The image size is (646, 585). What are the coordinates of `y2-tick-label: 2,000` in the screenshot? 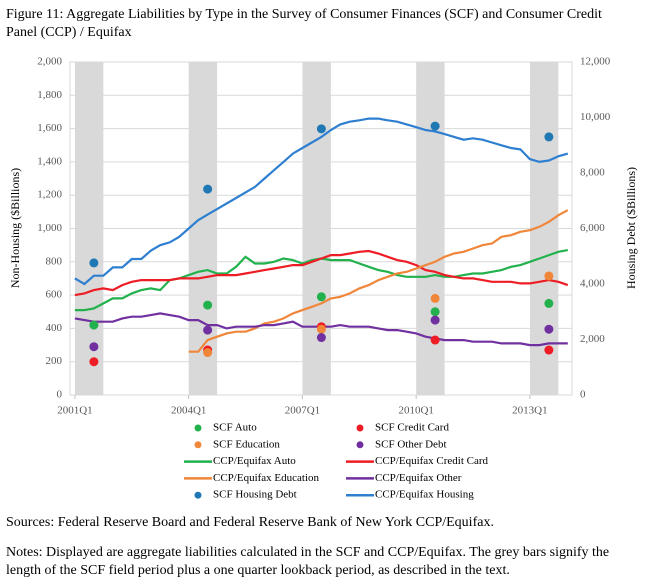 It's located at (592, 339).